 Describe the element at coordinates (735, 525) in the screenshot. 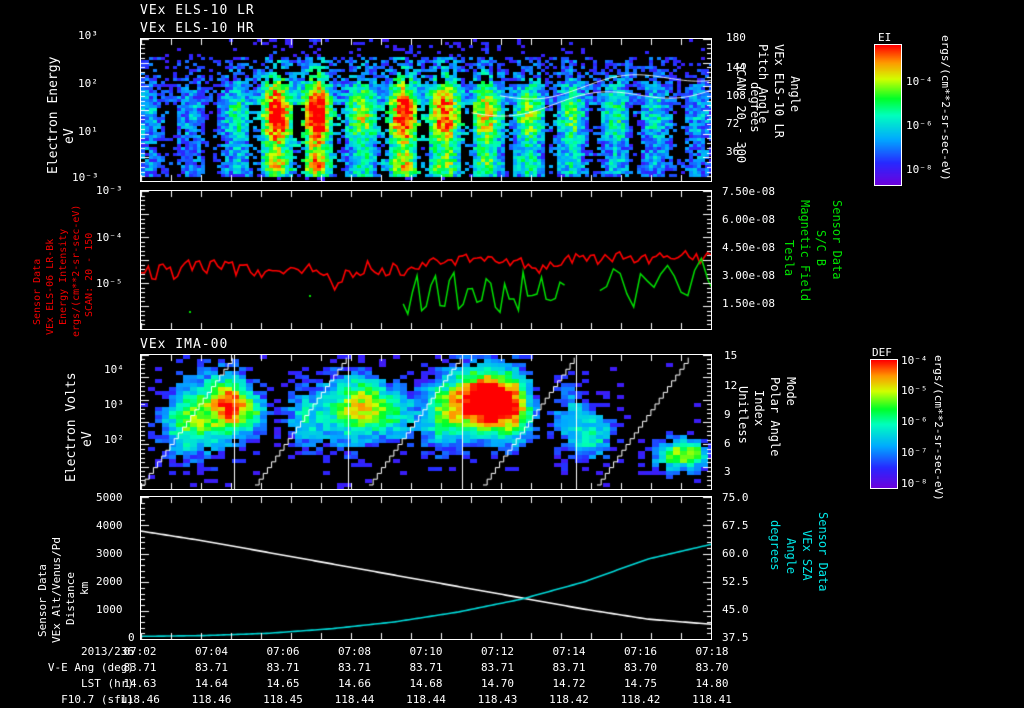

I see `panel4-right-tick-1: 67.5` at that location.